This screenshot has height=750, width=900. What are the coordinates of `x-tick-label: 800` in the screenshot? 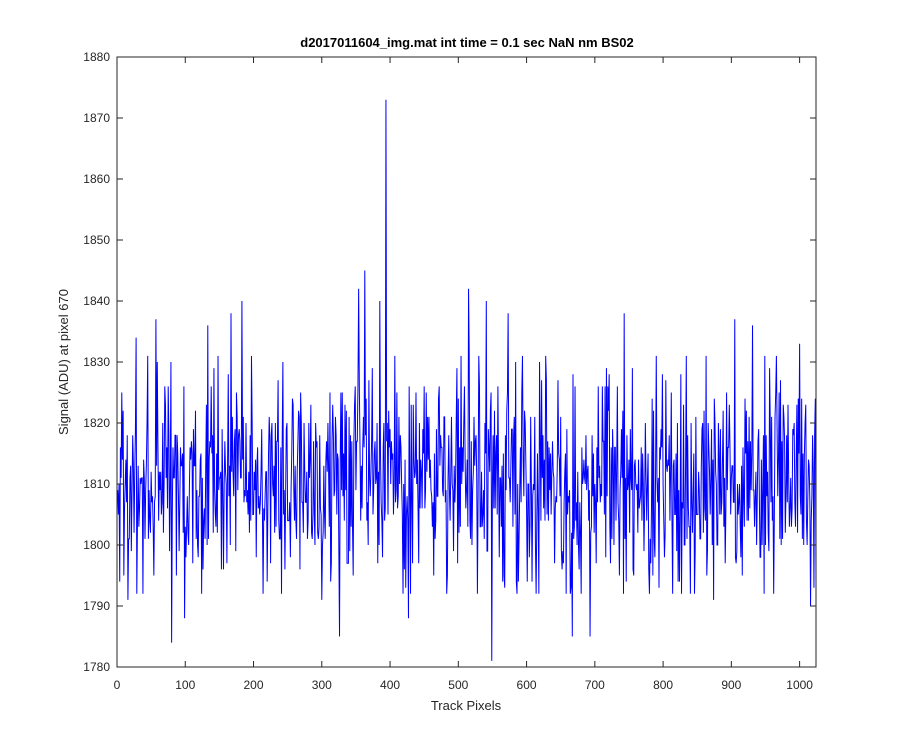 It's located at (663, 685).